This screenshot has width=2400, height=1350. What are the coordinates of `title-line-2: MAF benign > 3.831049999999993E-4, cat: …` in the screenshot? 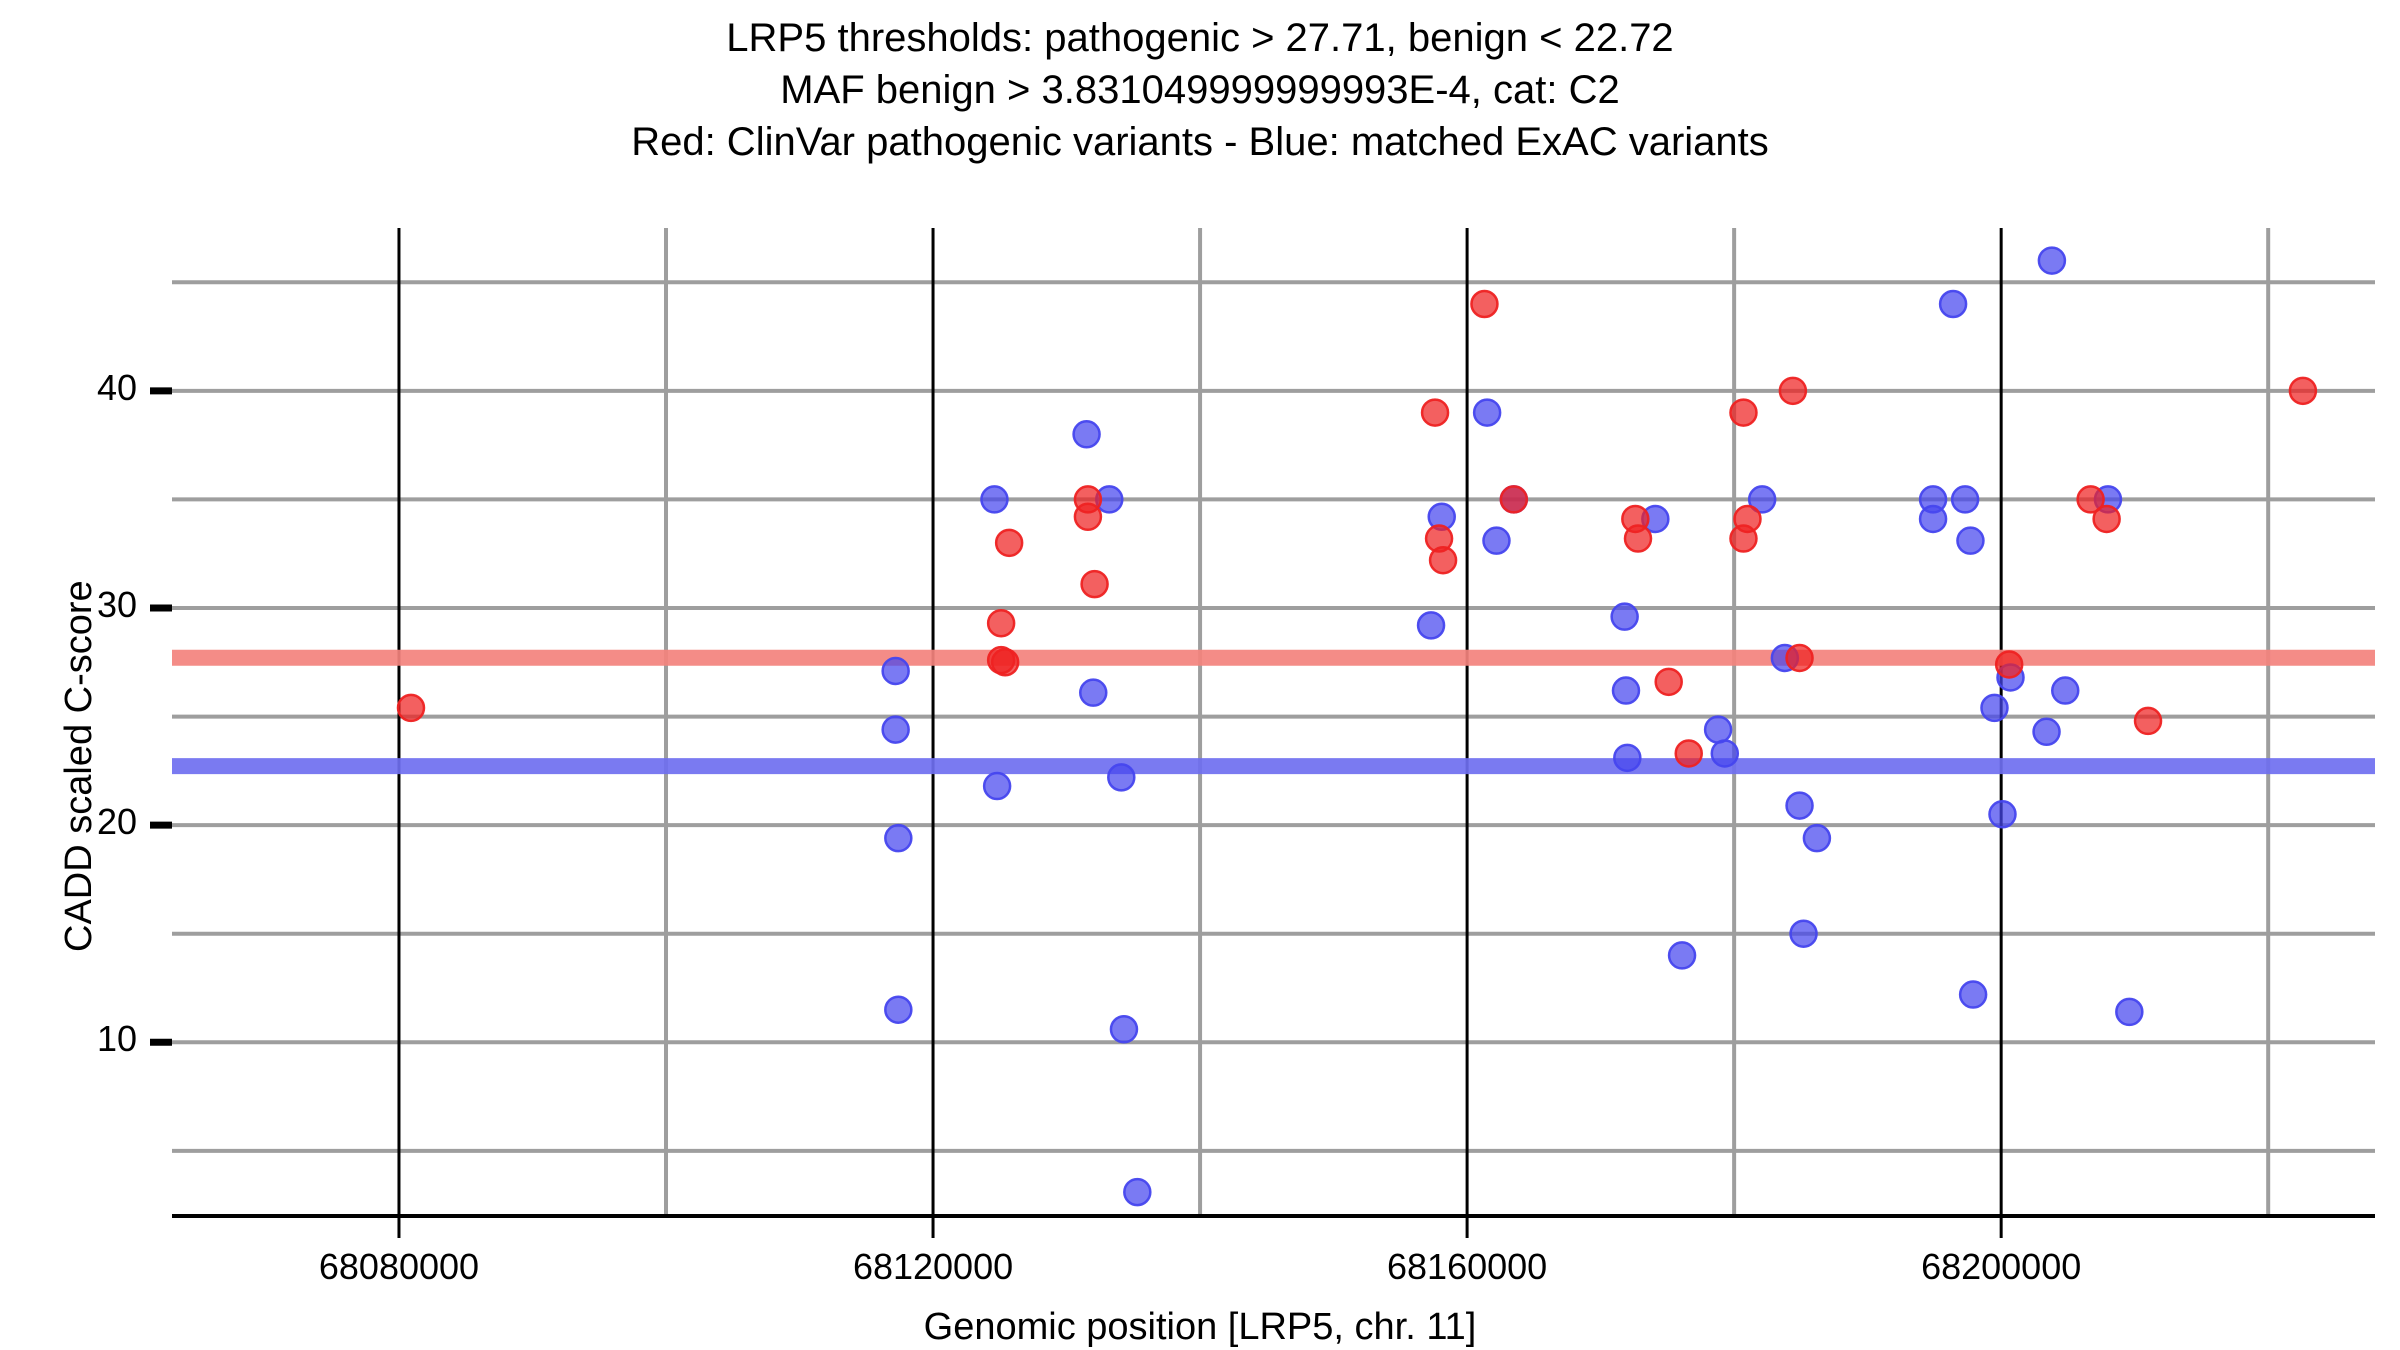 It's located at (1200, 90).